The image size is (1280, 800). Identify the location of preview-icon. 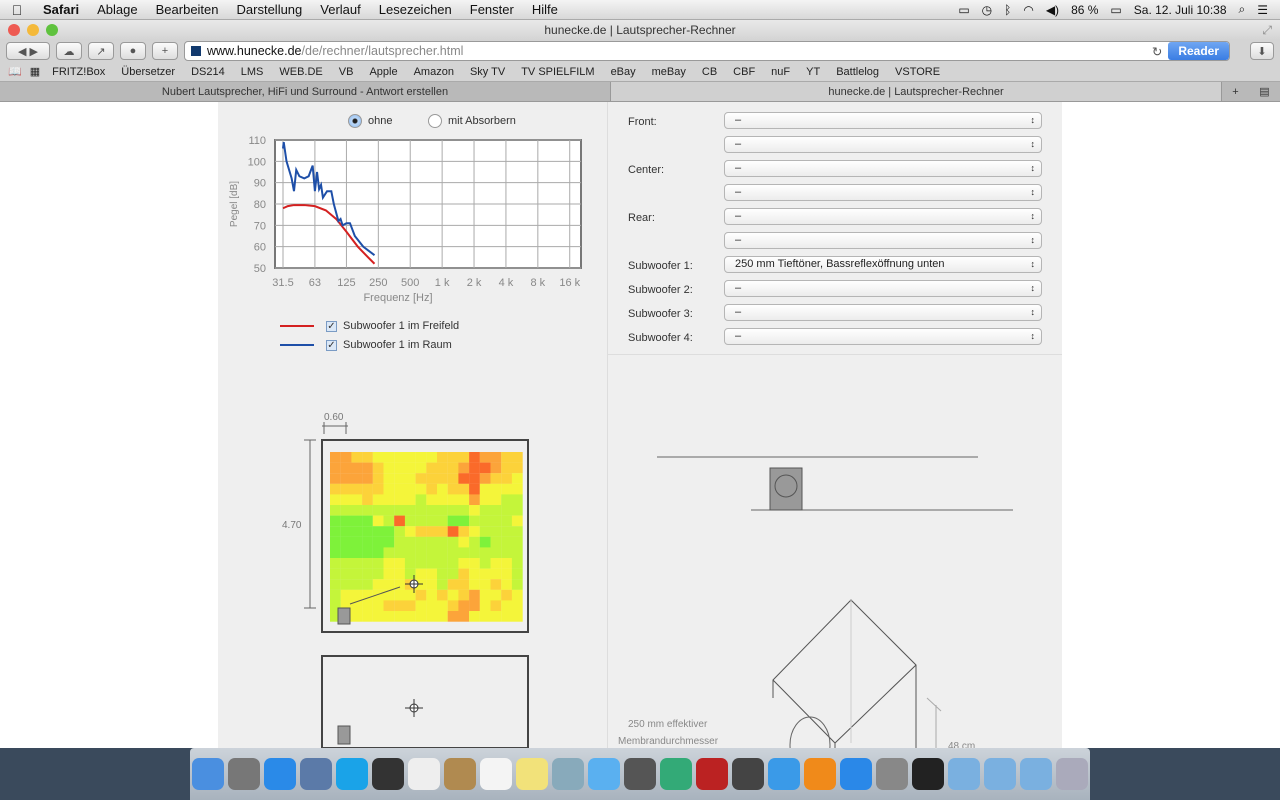
(316, 774).